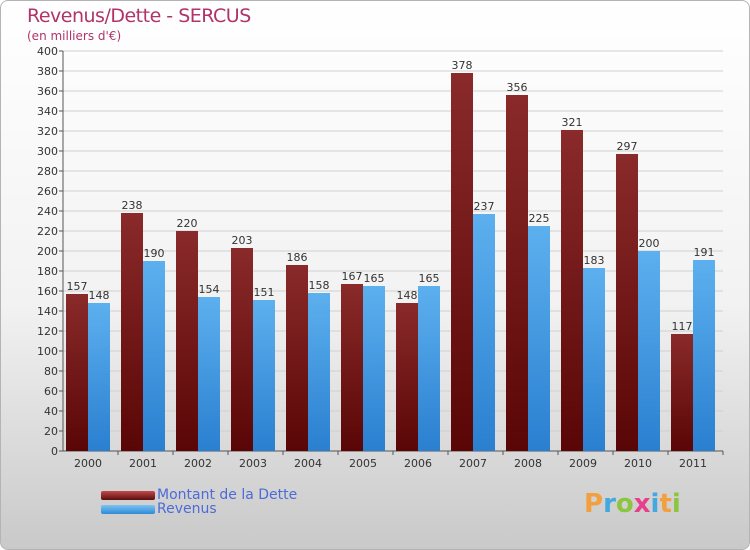 The height and width of the screenshot is (550, 750). Describe the element at coordinates (47, 311) in the screenshot. I see `y-tick-label: 140` at that location.